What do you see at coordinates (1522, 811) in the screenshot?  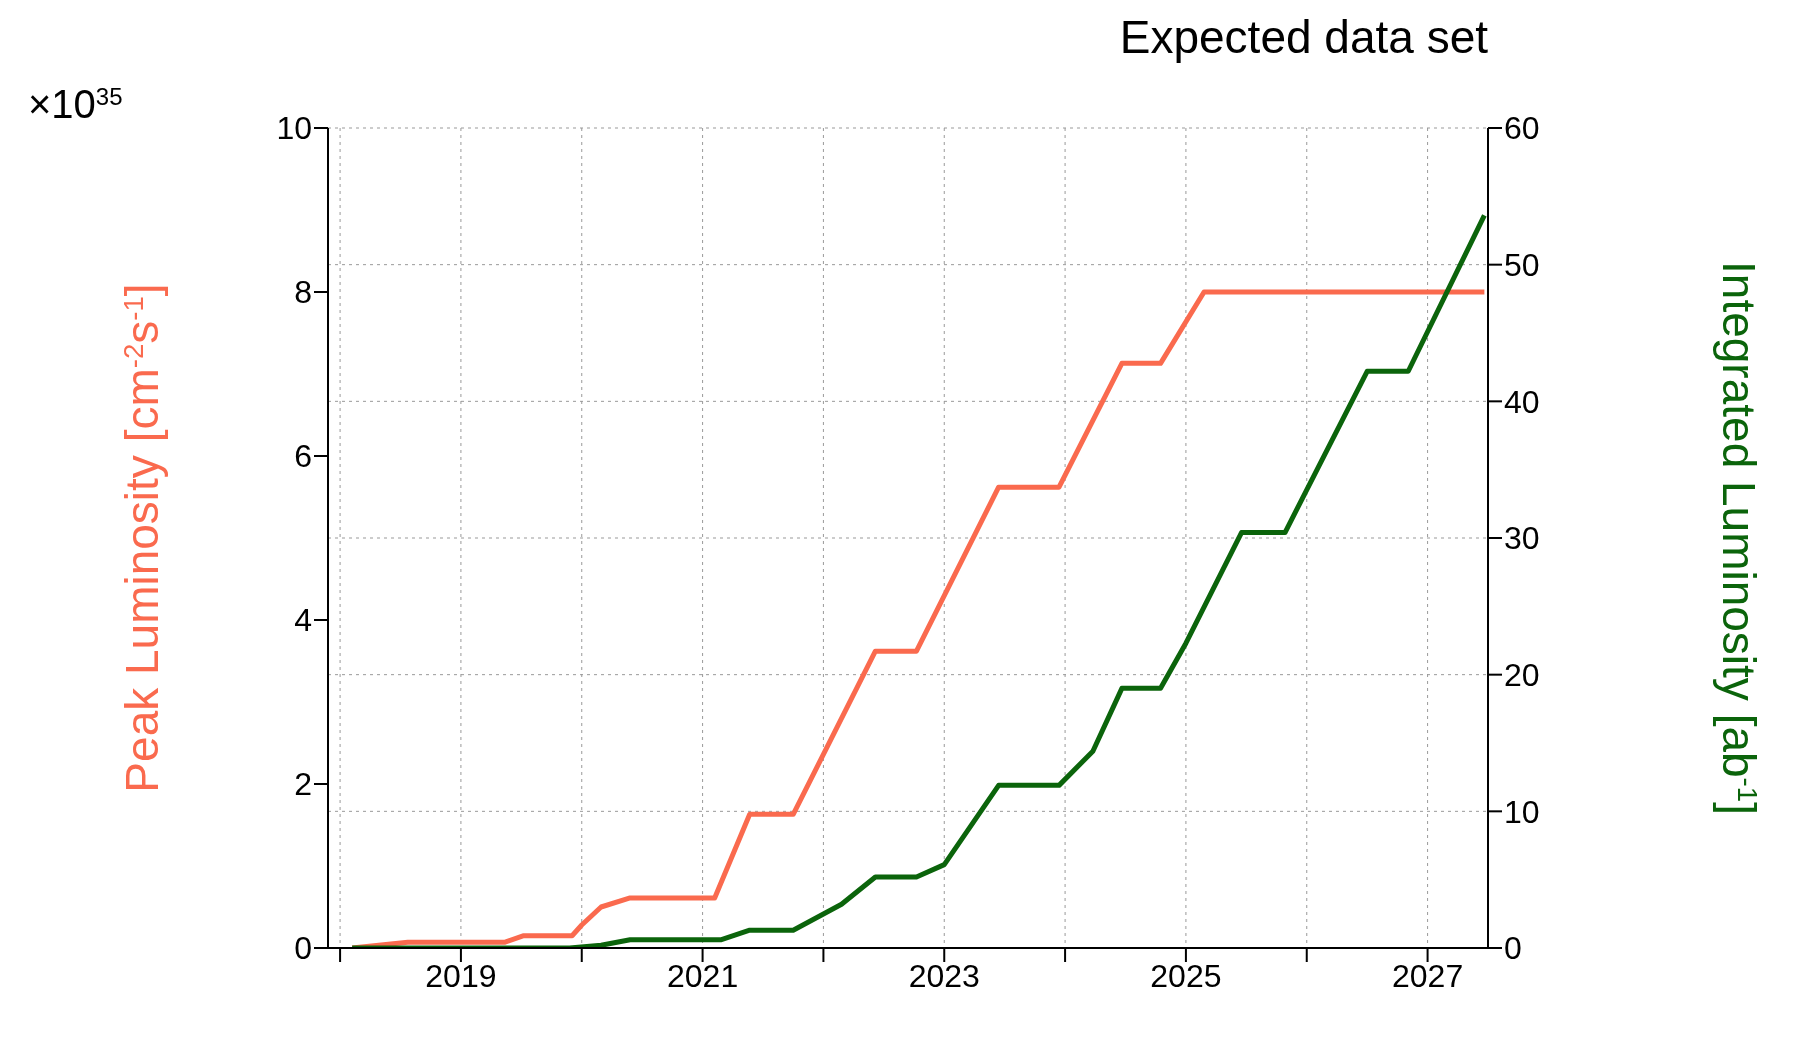 I see `y2-tick-label: 10` at bounding box center [1522, 811].